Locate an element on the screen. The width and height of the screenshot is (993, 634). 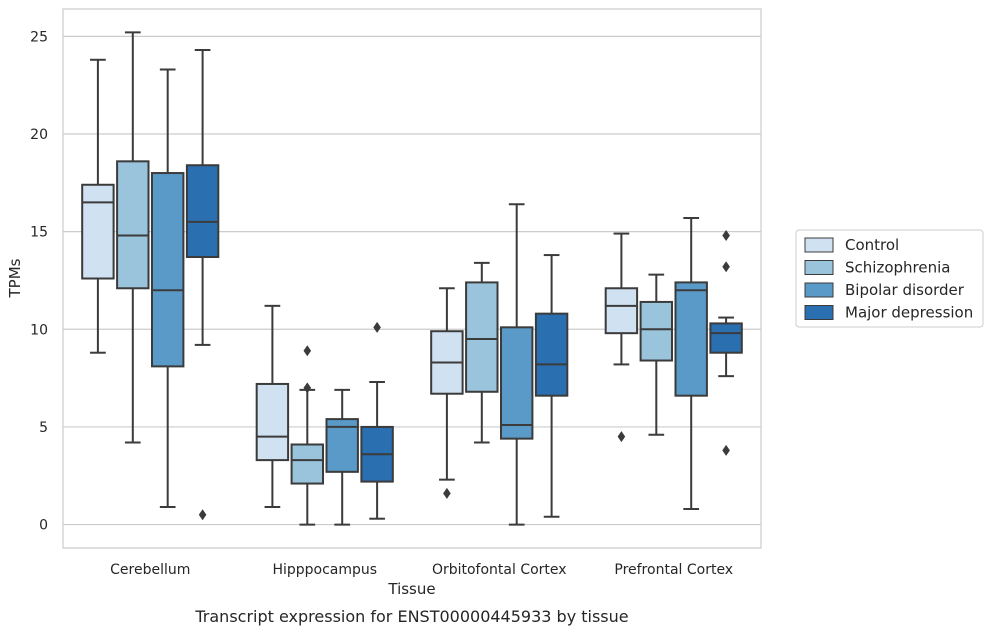
legend-item: Schizophrenia is located at coordinates (877, 268).